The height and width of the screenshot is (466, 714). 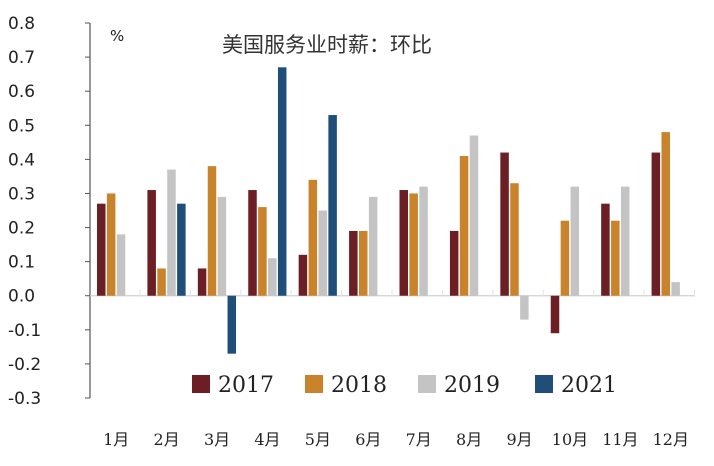 I want to click on x-tick-label: 8月, so click(x=469, y=439).